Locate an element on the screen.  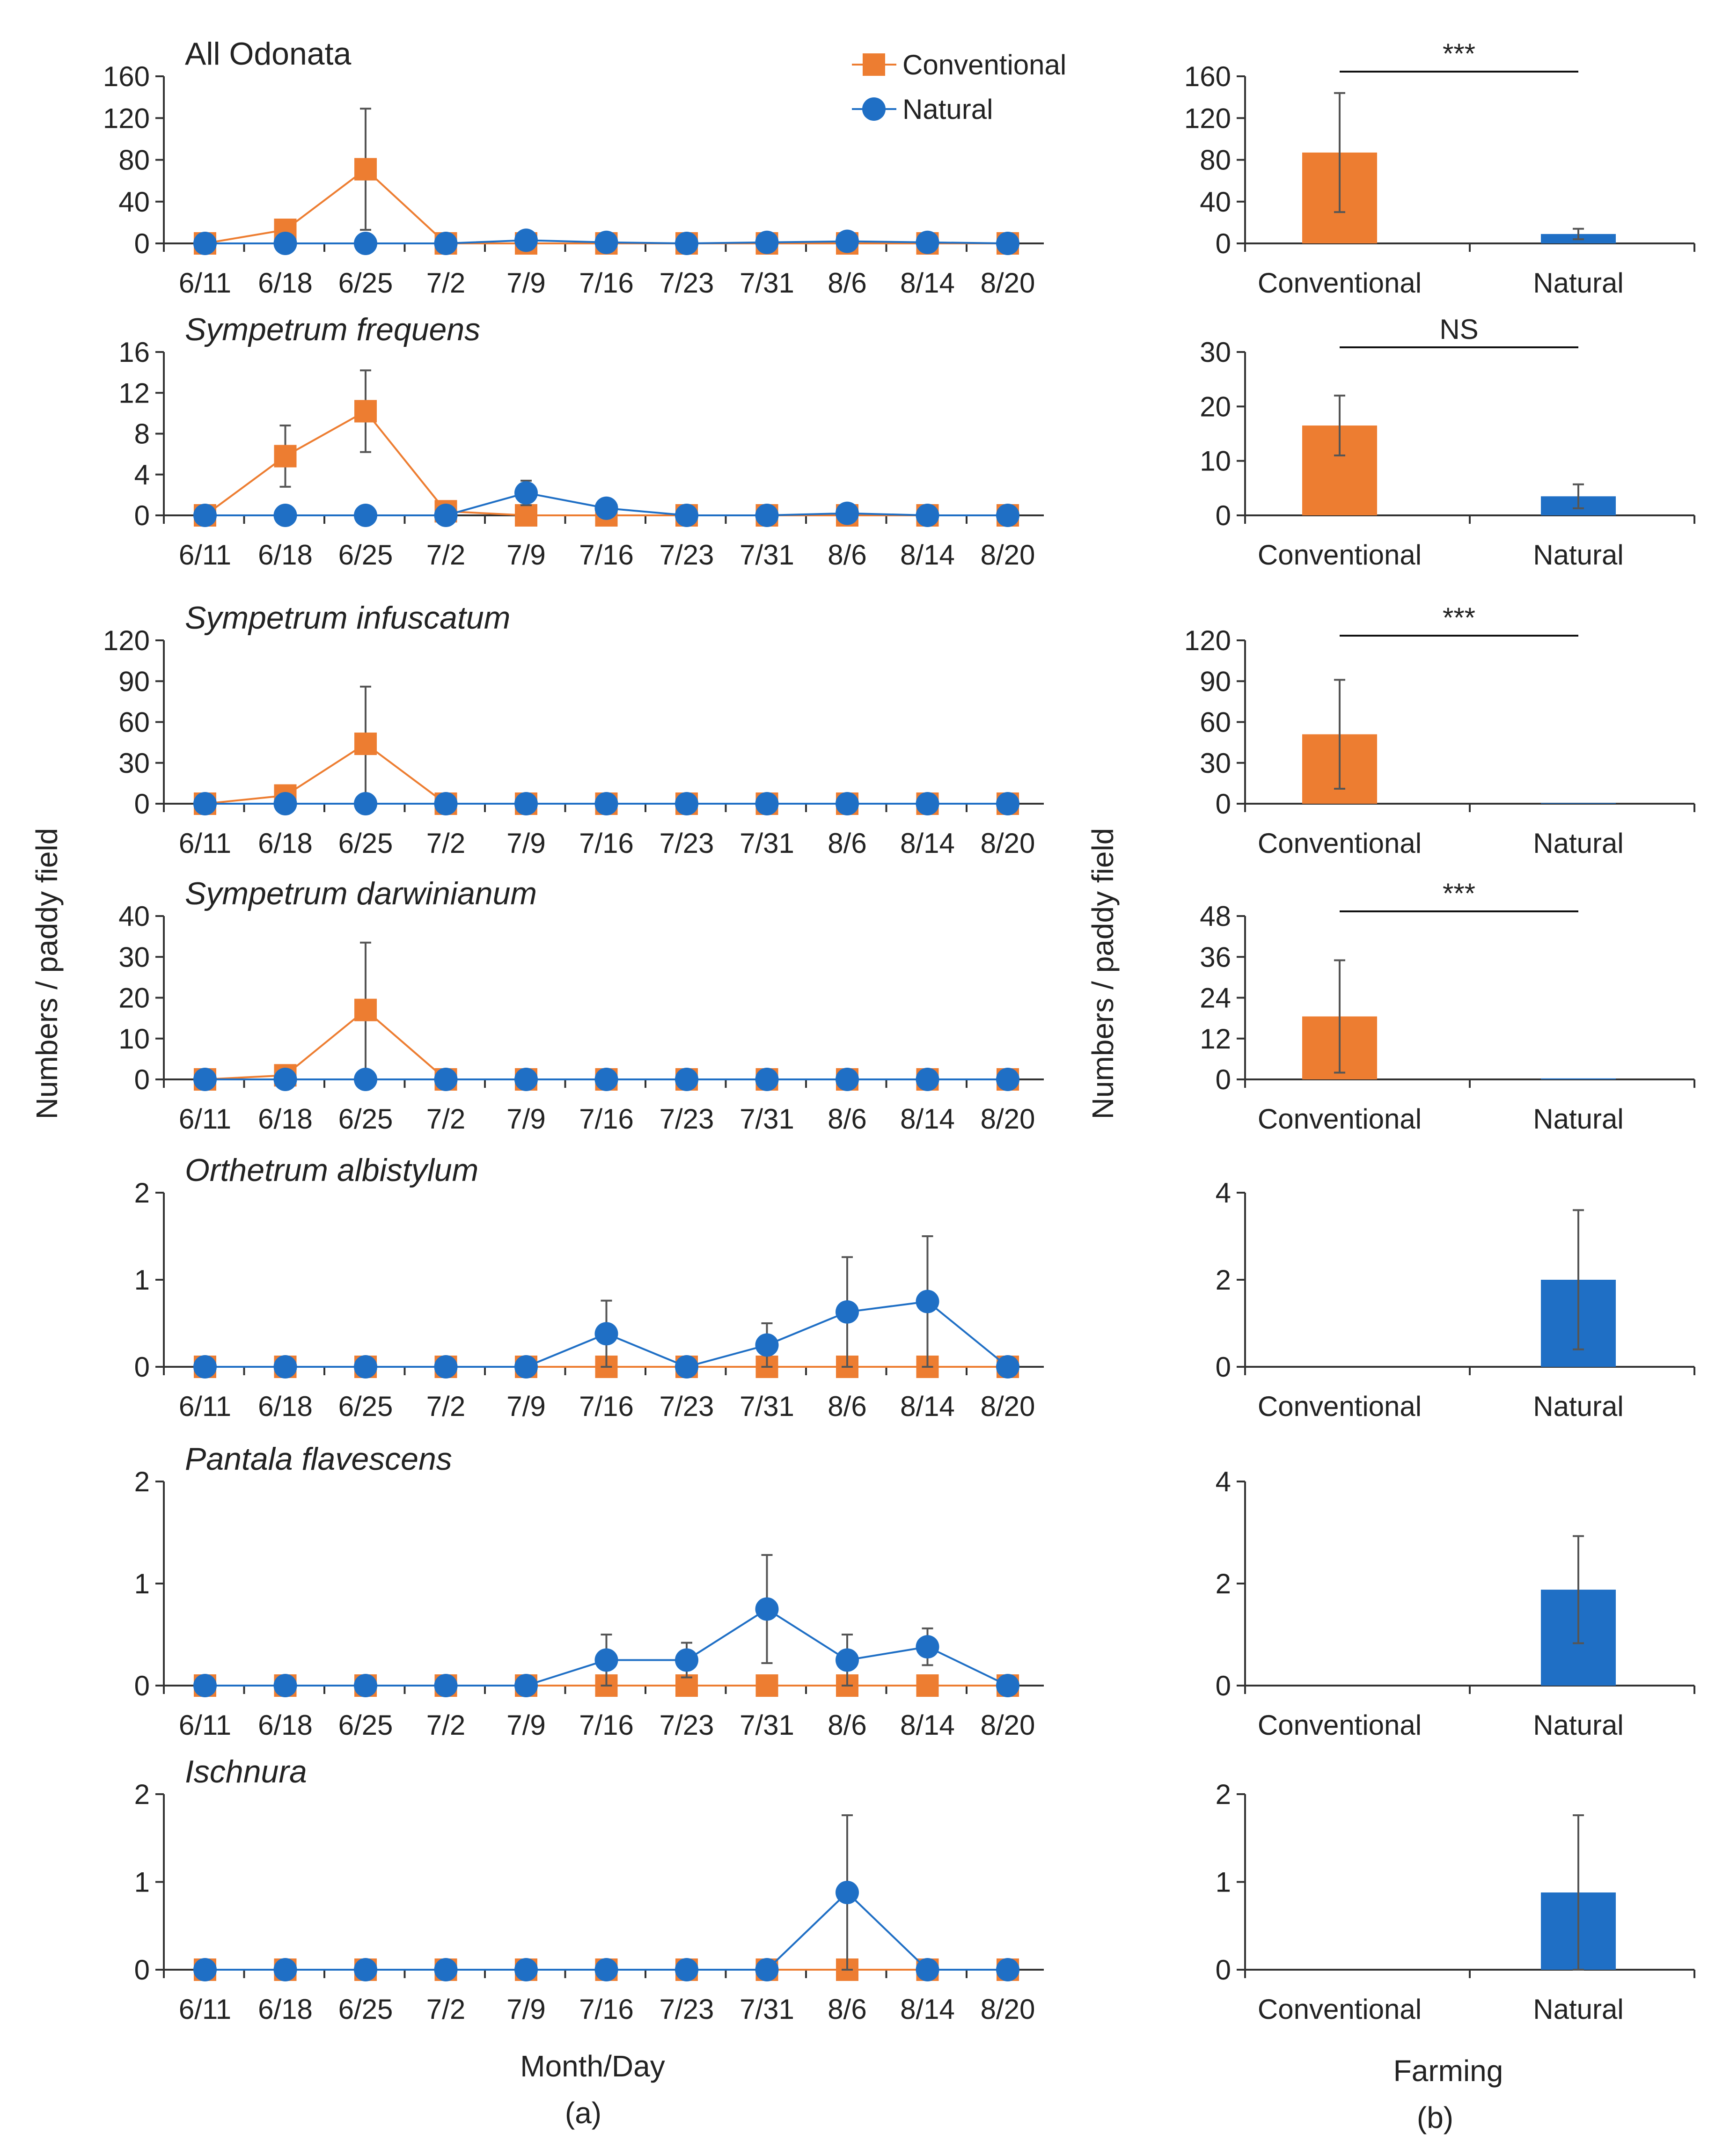
panel-b-x-axis-label: Farming is located at coordinates (1448, 2071).